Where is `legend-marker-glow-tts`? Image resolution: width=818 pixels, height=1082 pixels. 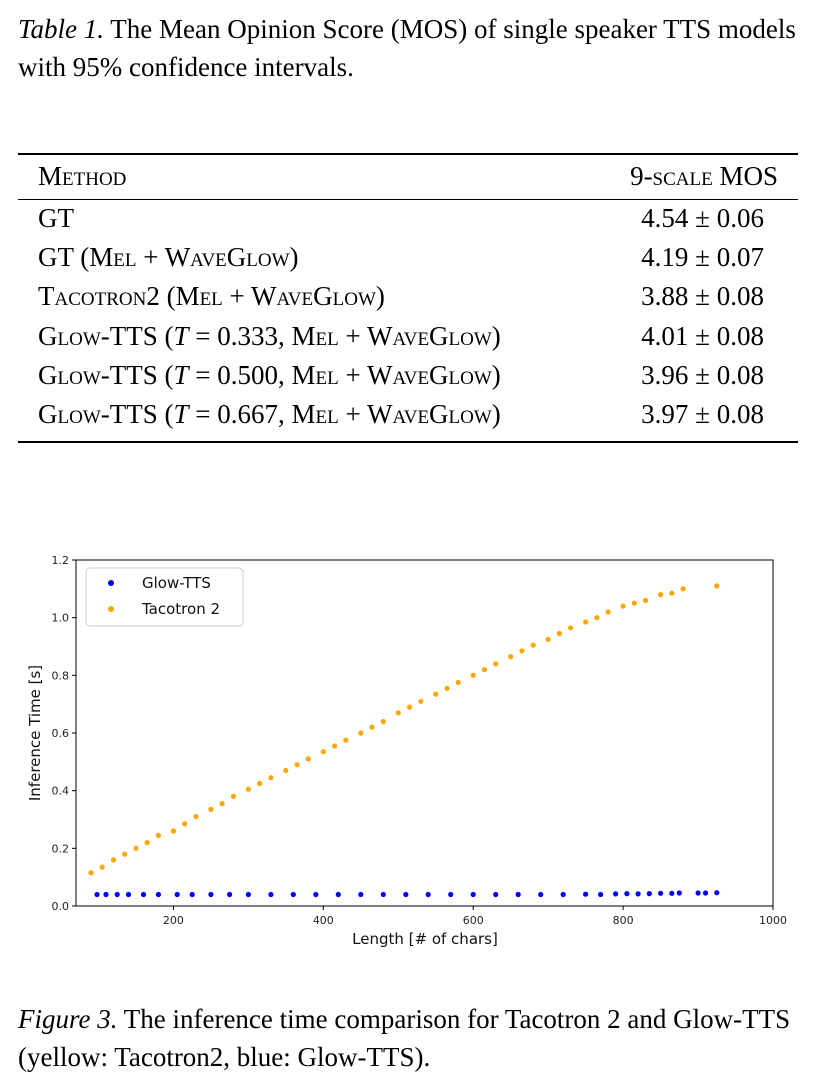 legend-marker-glow-tts is located at coordinates (111, 583).